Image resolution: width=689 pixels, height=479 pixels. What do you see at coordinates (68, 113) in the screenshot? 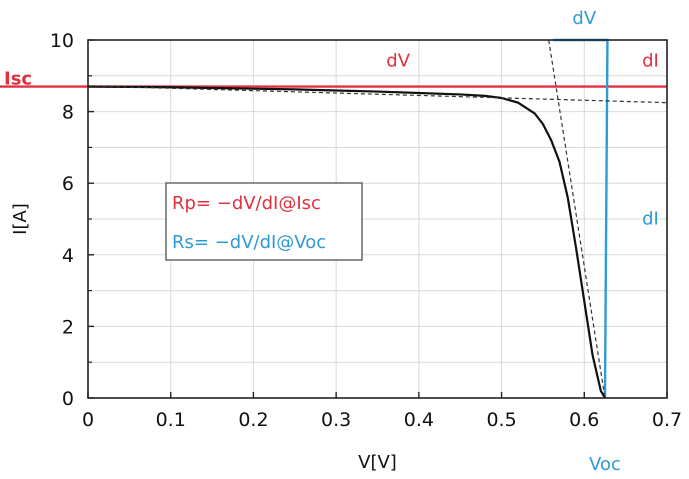
I see `y-tick-label: 8` at bounding box center [68, 113].